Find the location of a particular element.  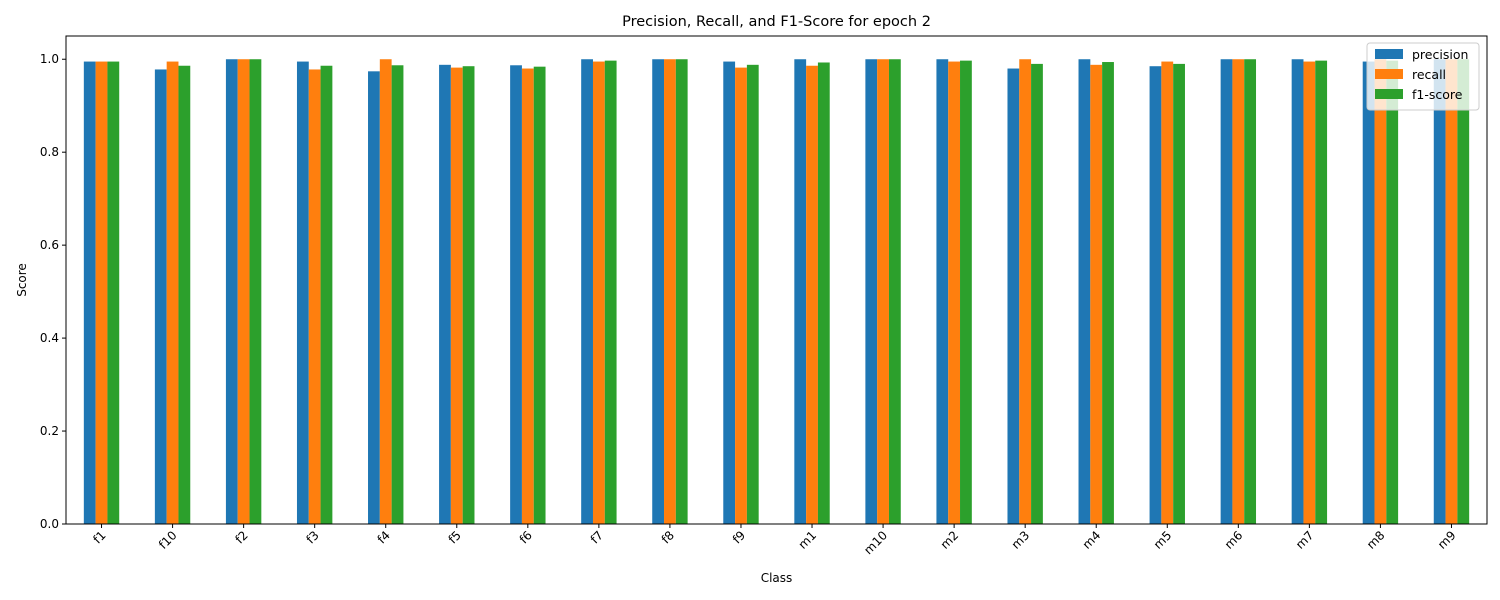

bar-f1-score-m5 is located at coordinates (1179, 293).